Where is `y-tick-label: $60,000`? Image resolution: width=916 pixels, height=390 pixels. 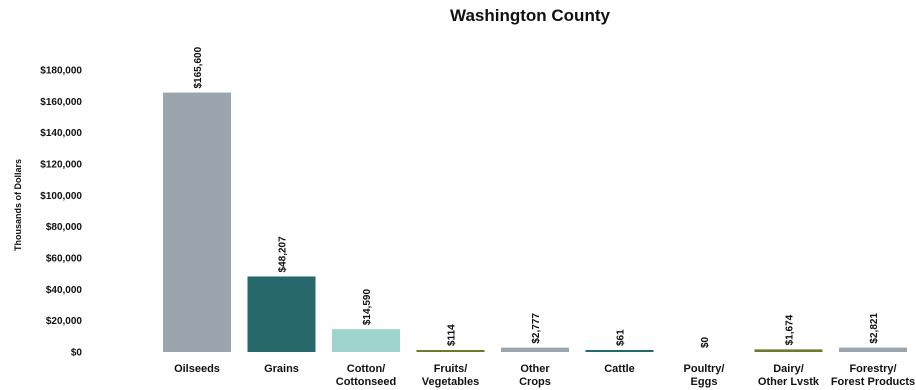
y-tick-label: $60,000 is located at coordinates (64, 259).